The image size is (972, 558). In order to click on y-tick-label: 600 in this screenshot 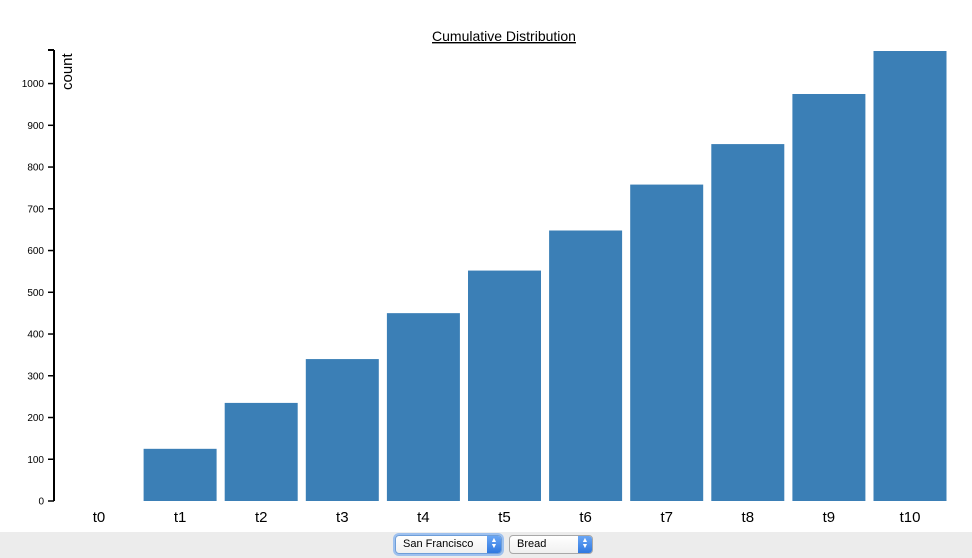, I will do `click(35, 251)`.